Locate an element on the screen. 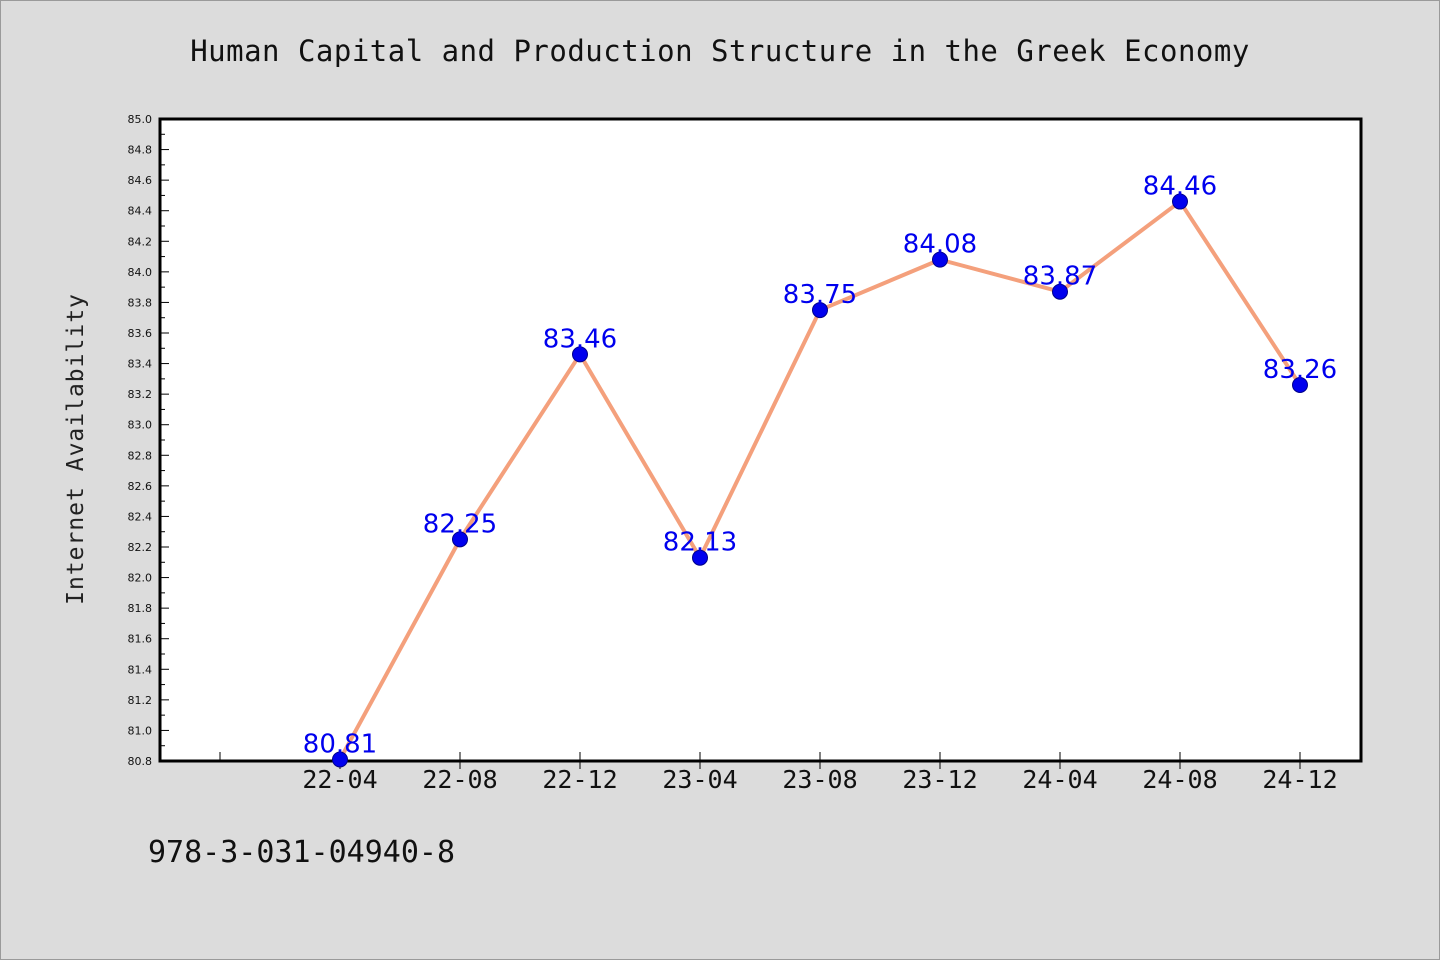  data-label: 80.81 is located at coordinates (340, 744).